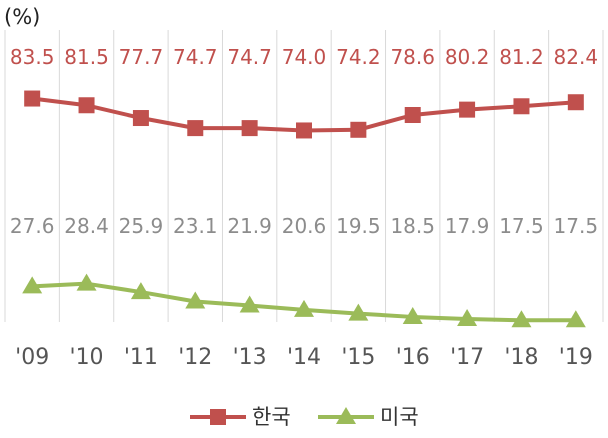 This screenshot has height=438, width=608. What do you see at coordinates (86, 57) in the screenshot?
I see `data-label: 81.5` at bounding box center [86, 57].